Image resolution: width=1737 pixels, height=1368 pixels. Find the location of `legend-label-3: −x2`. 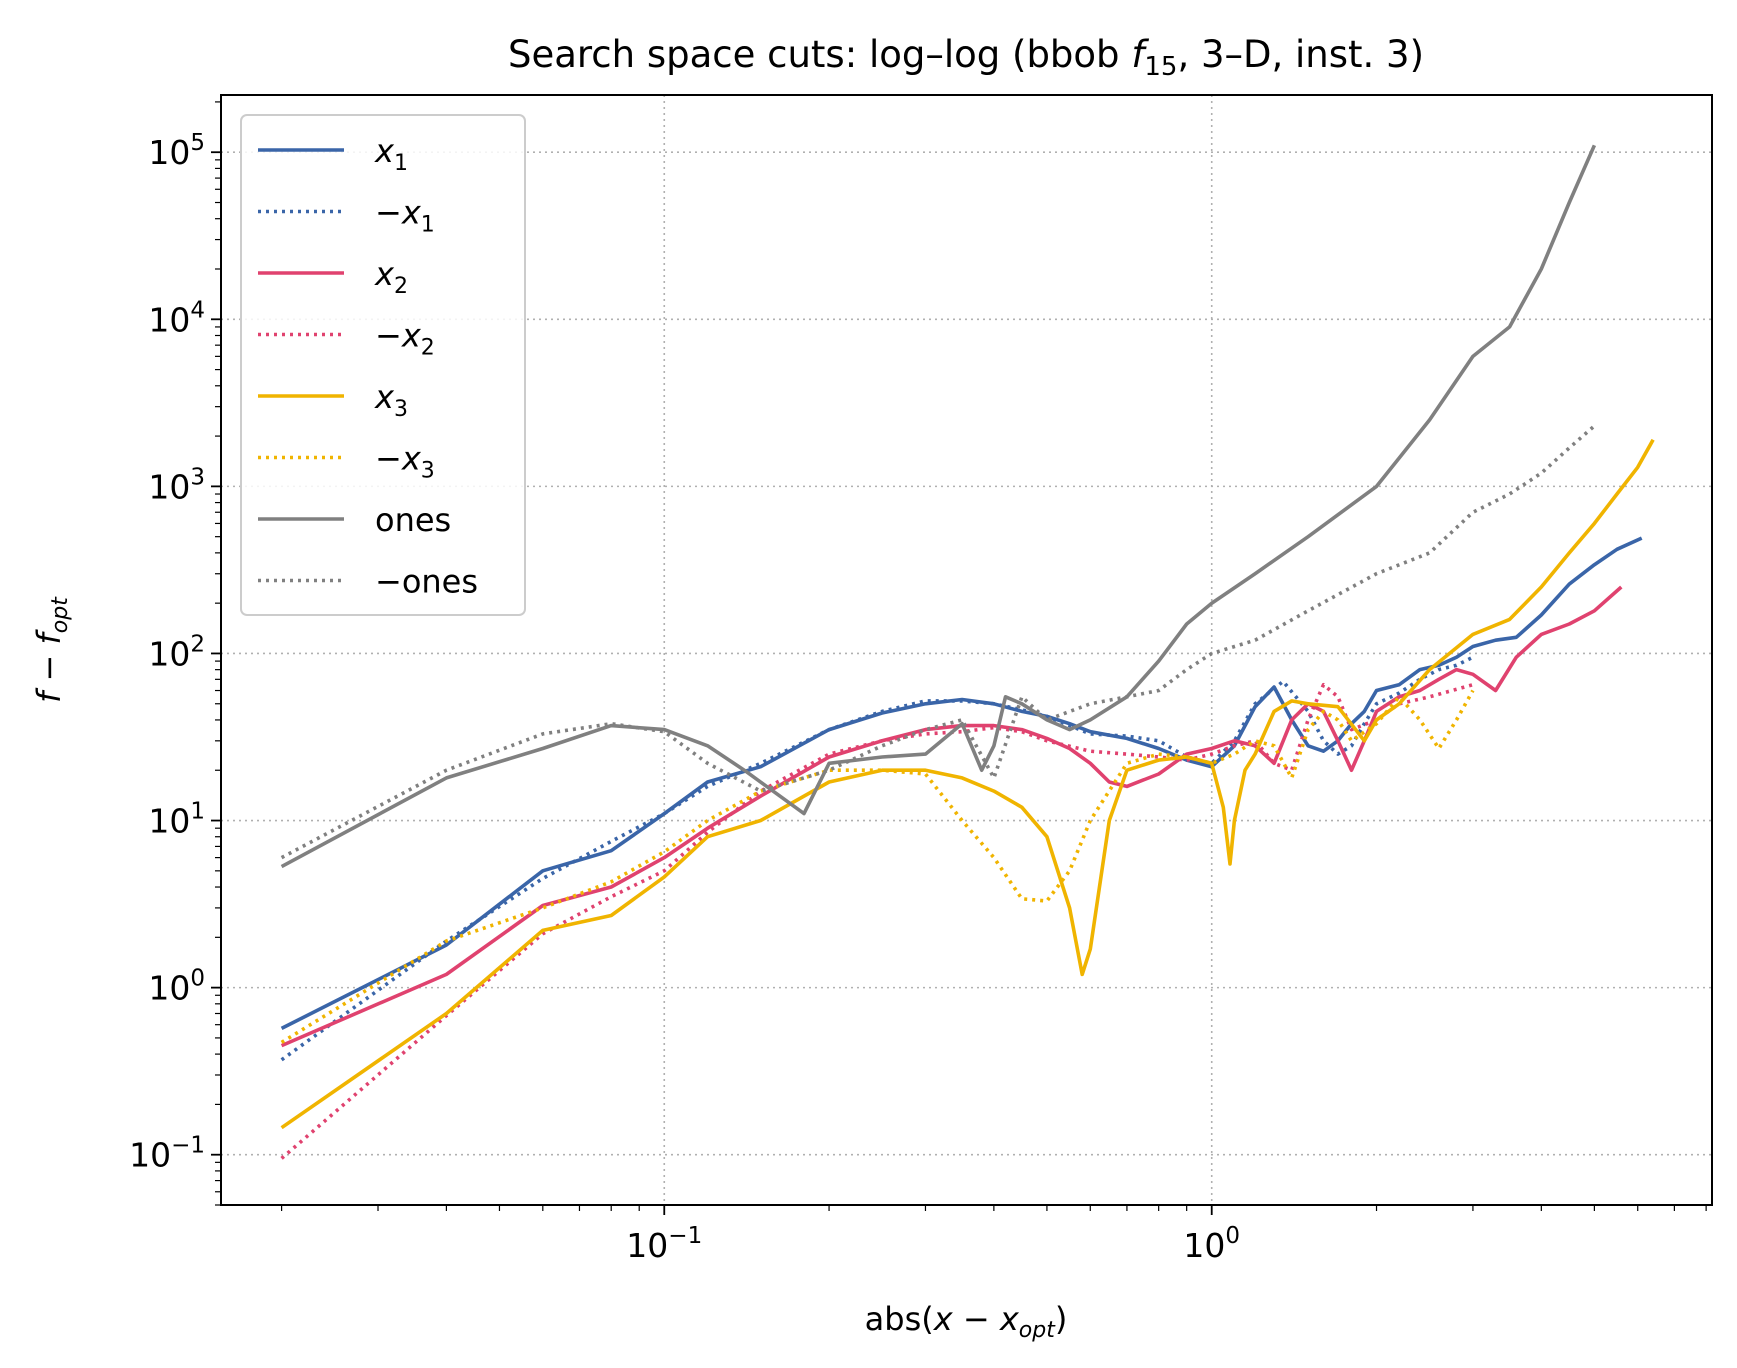

legend-label-3: −x2 is located at coordinates (405, 339).